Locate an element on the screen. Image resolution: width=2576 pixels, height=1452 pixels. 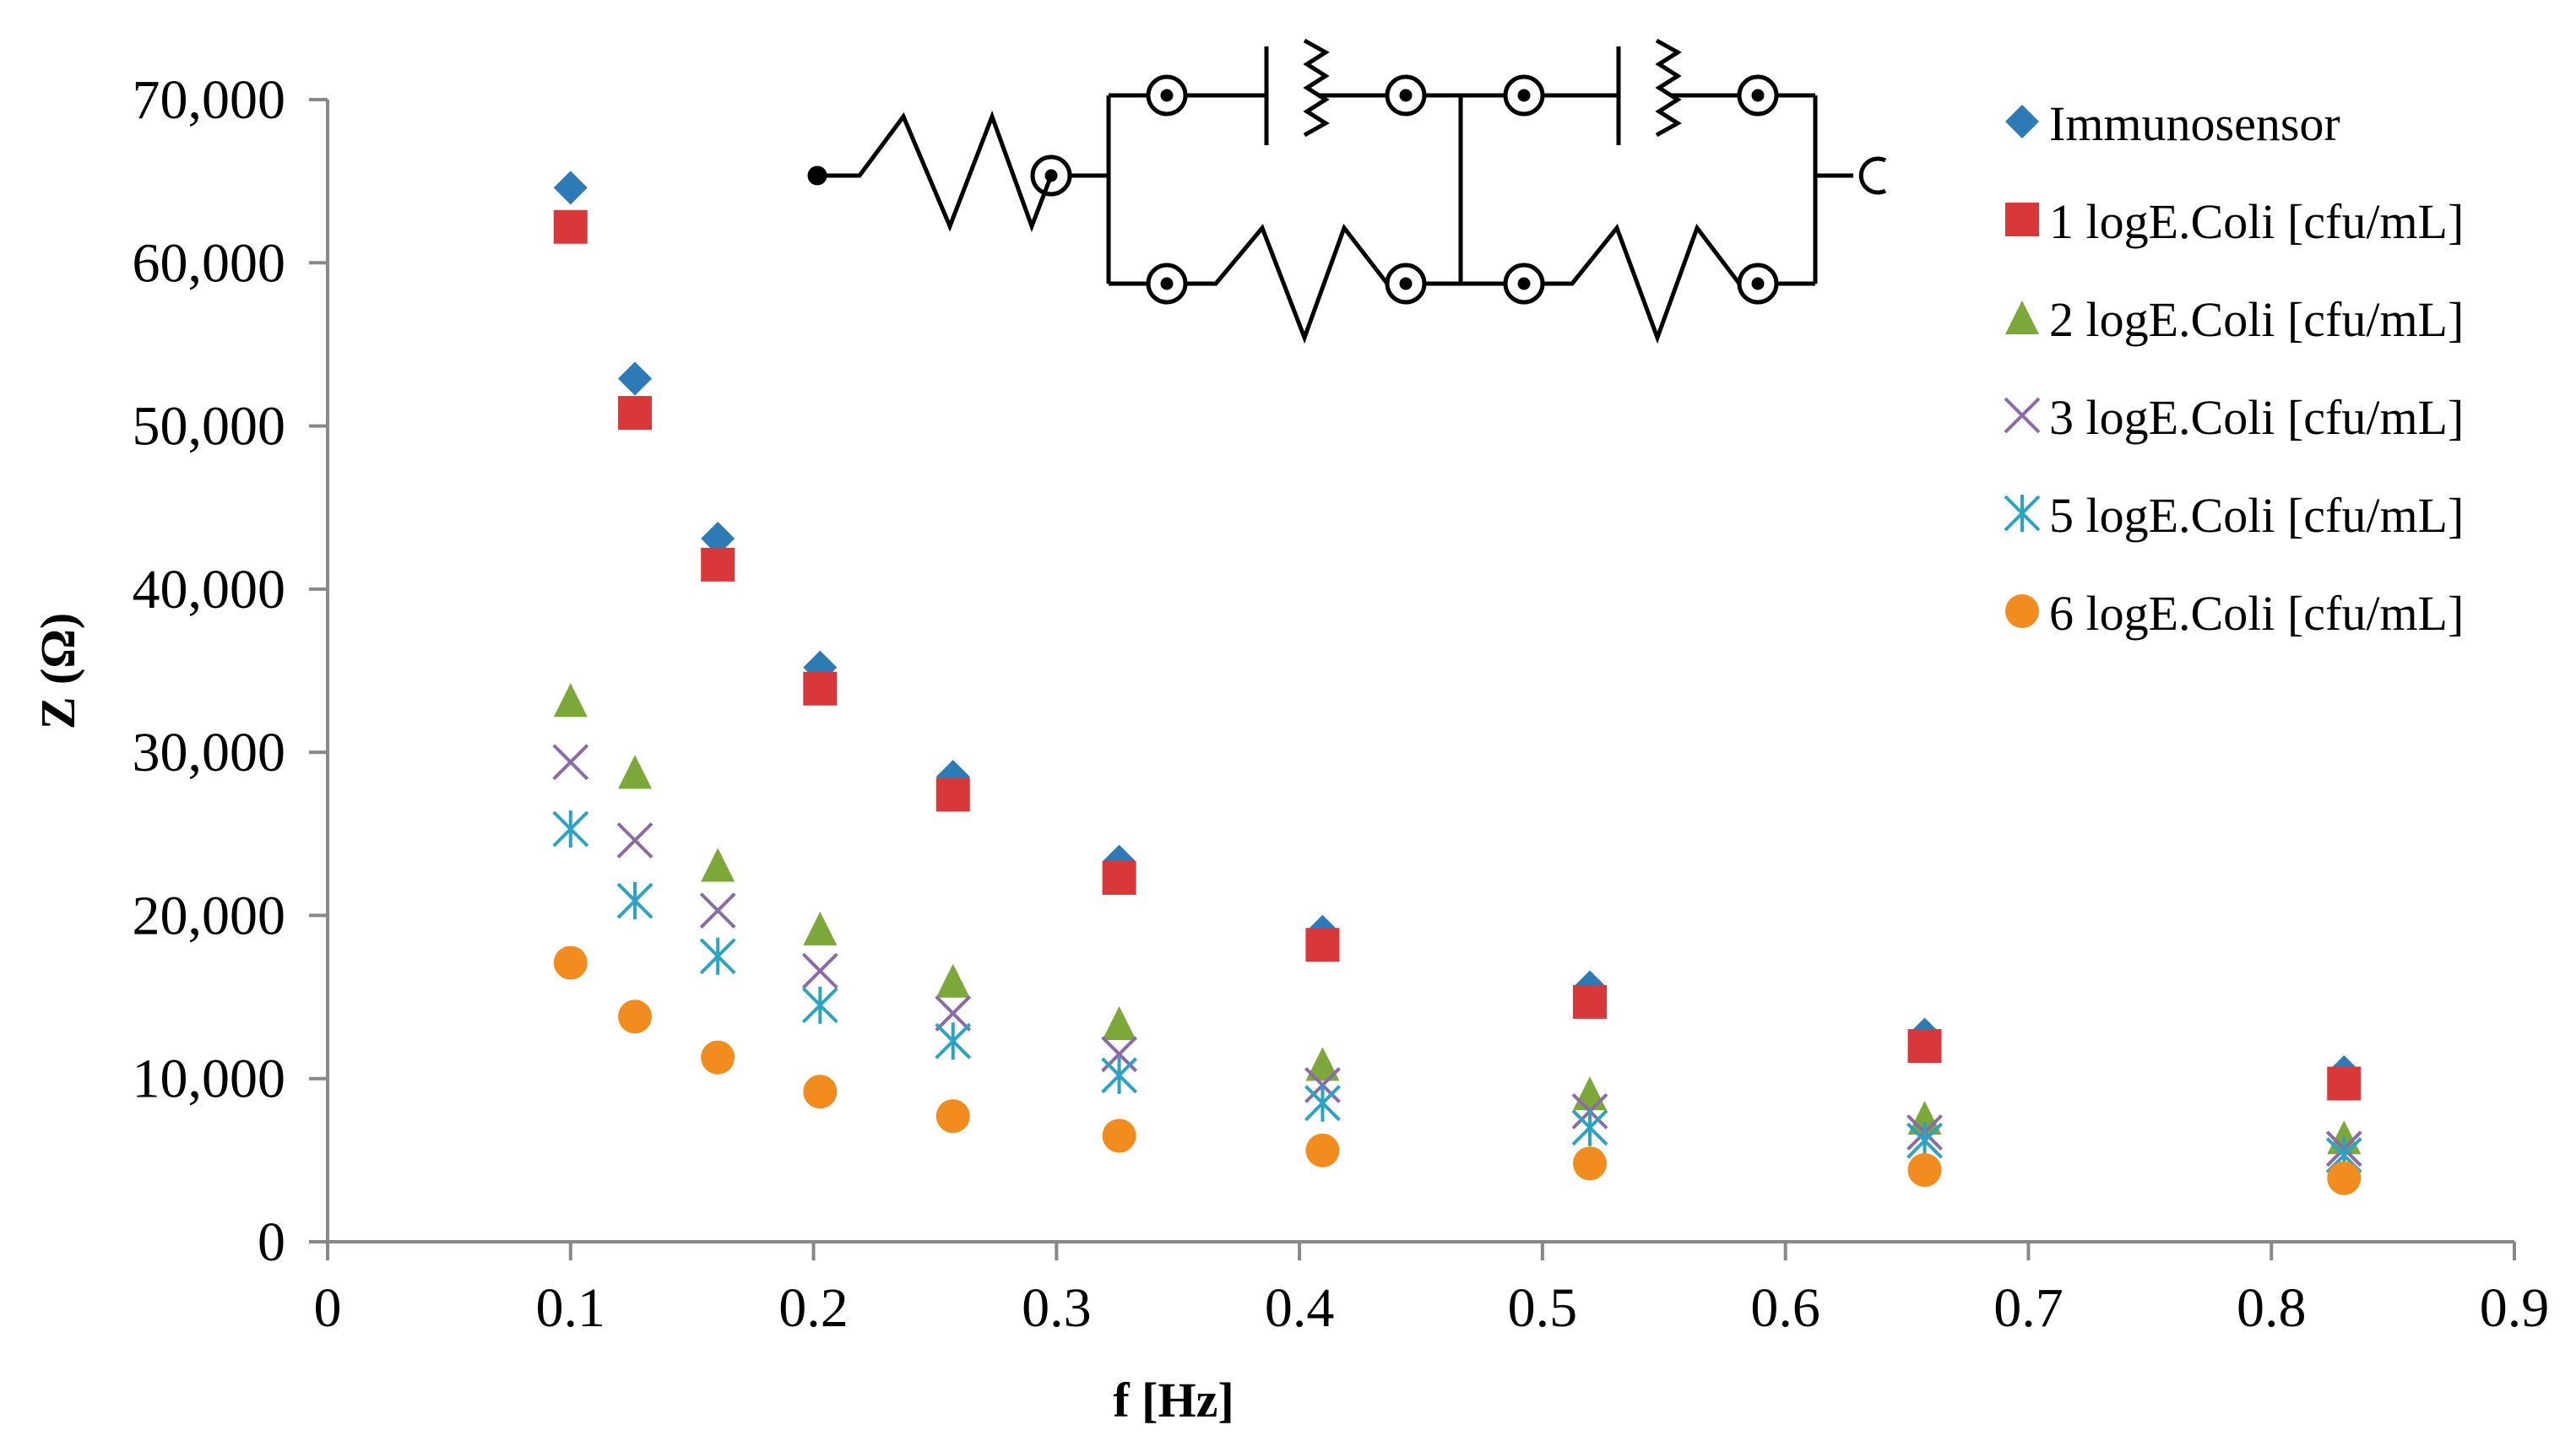
y-tick-label: 30,000 is located at coordinates (209, 752).